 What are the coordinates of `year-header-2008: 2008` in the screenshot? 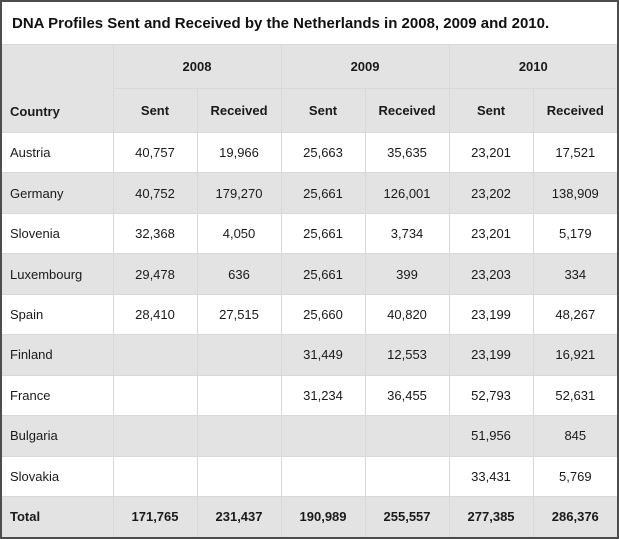 It's located at (197, 66).